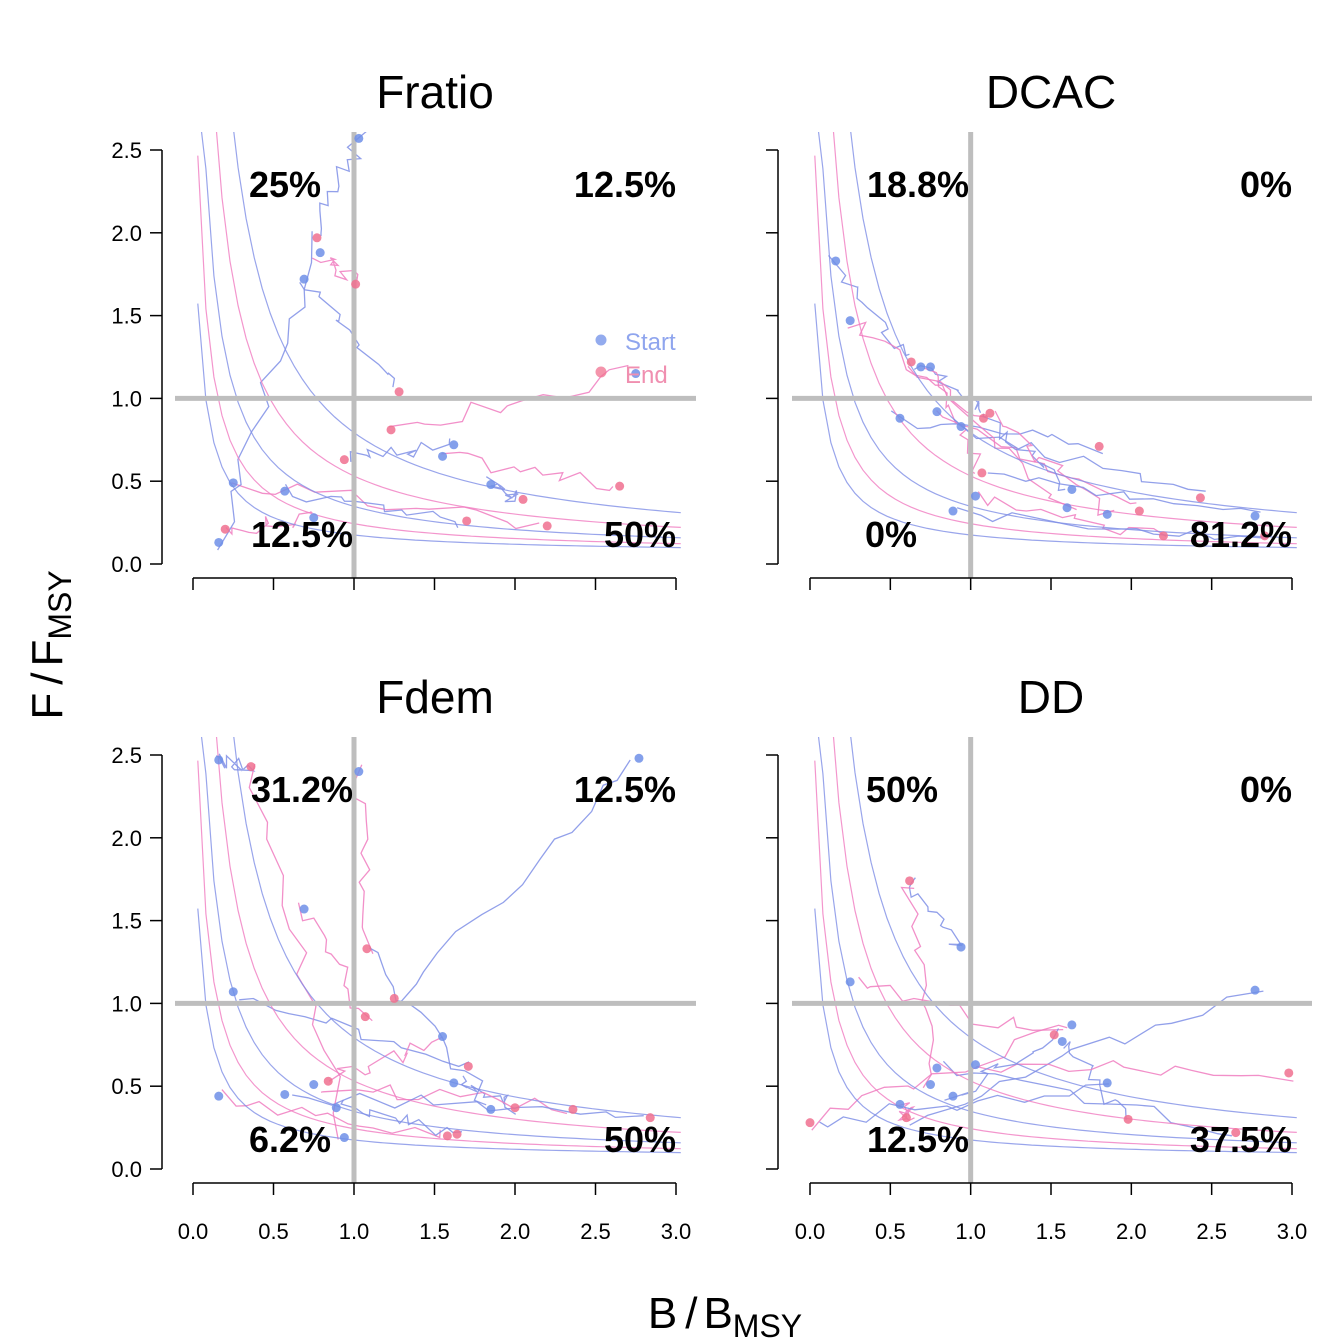 Image resolution: width=1344 pixels, height=1344 pixels. I want to click on axes: 0.0 0.5 1.0 1.5 2.0 2.5, so click(394, 364).